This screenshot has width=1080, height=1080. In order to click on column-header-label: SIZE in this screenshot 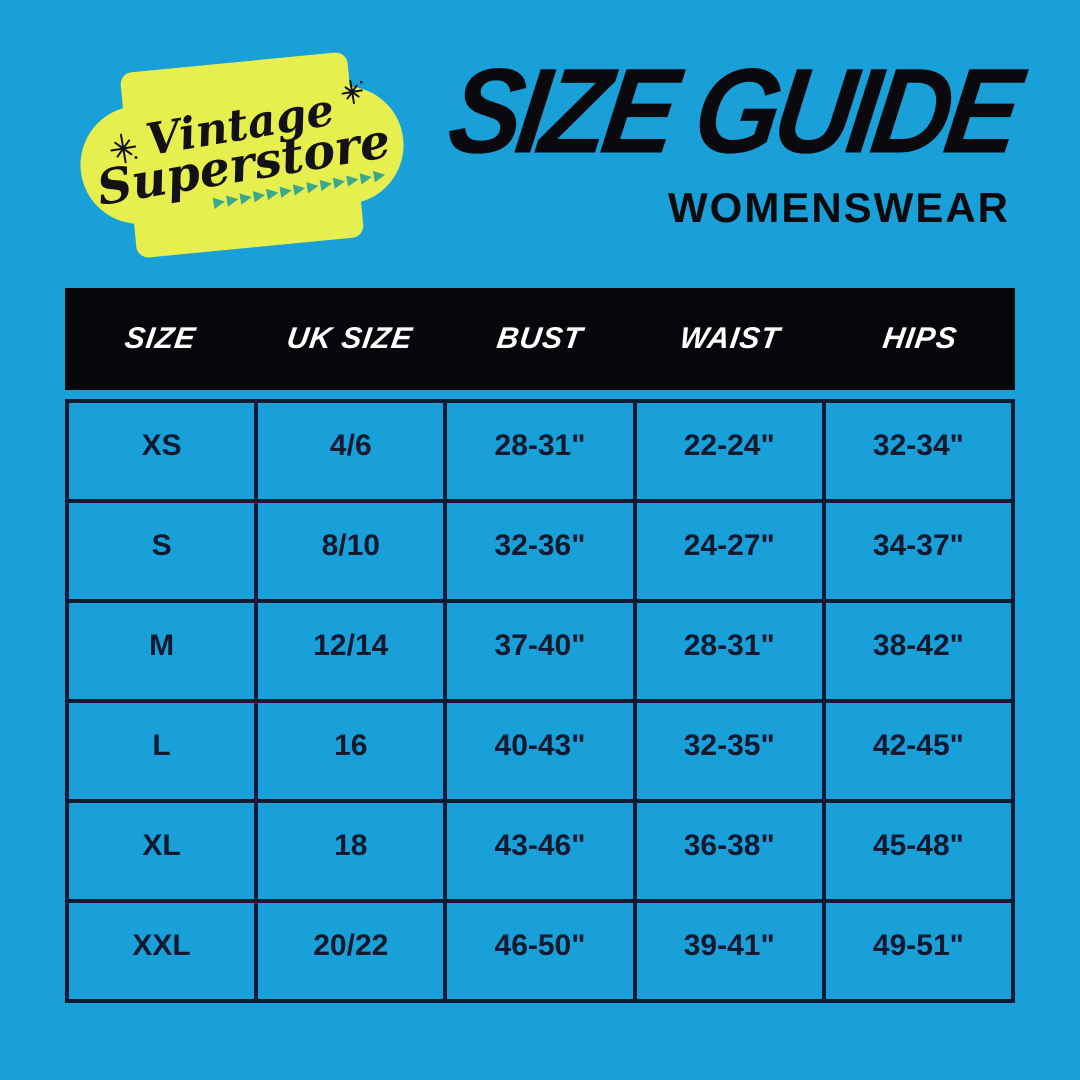, I will do `click(160, 338)`.